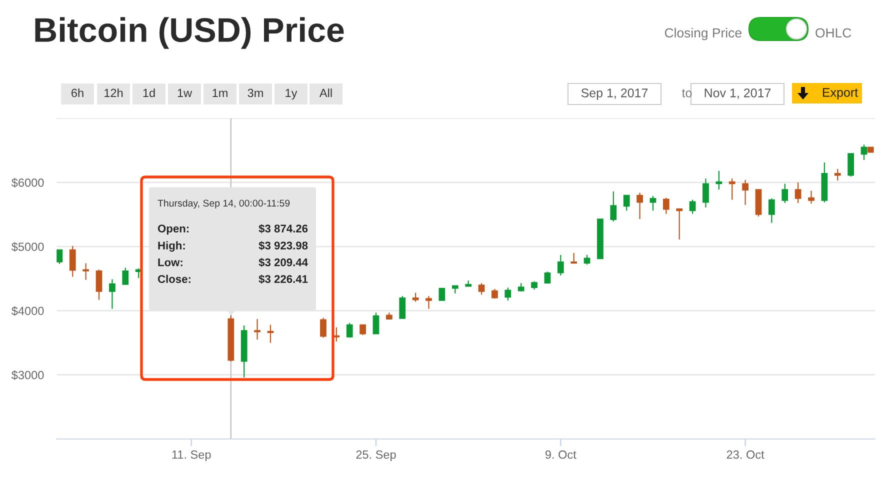  I want to click on y-tick-label: $3000, so click(28, 375).